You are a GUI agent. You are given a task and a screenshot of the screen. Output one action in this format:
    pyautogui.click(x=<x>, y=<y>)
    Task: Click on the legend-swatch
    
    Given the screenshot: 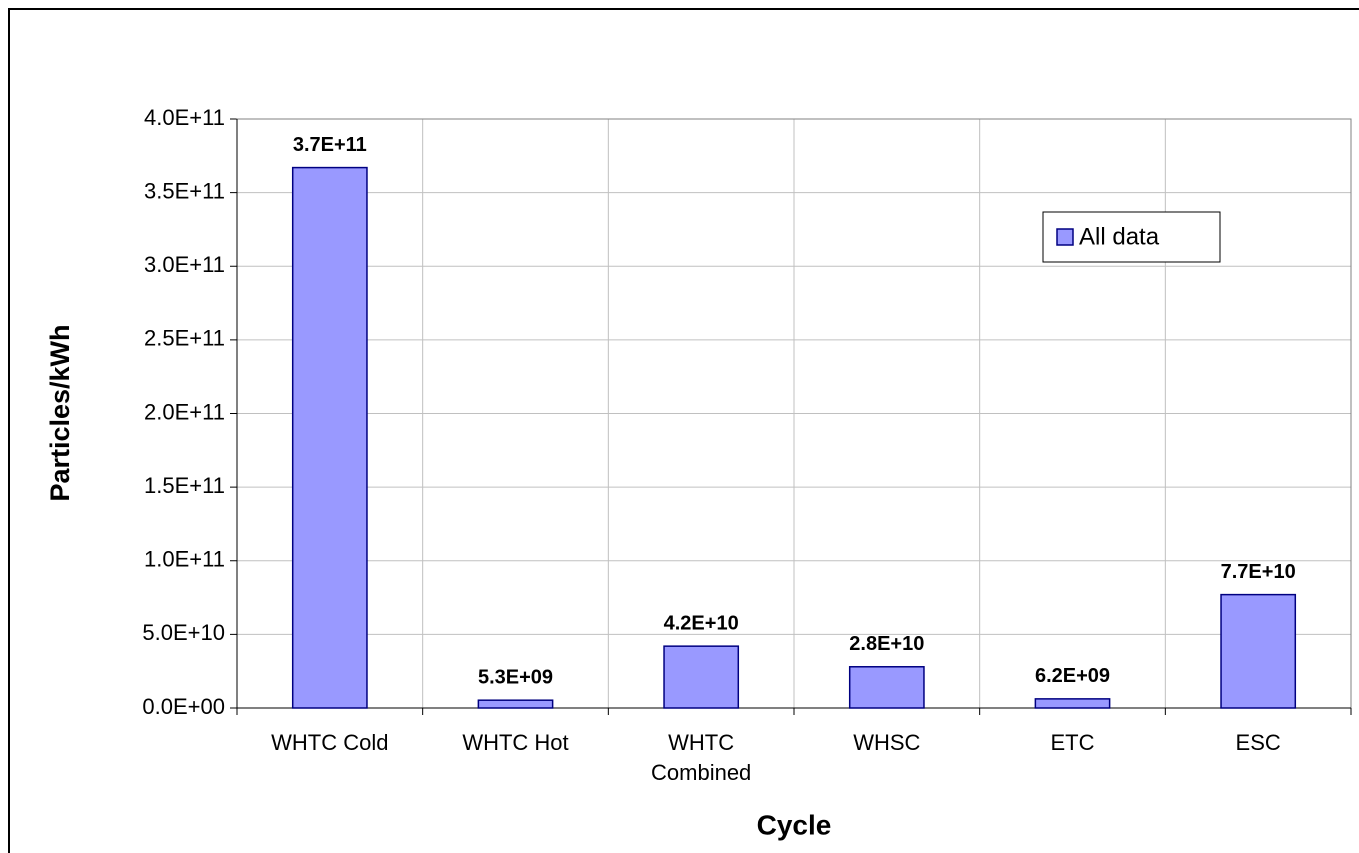 What is the action you would take?
    pyautogui.click(x=1065, y=237)
    